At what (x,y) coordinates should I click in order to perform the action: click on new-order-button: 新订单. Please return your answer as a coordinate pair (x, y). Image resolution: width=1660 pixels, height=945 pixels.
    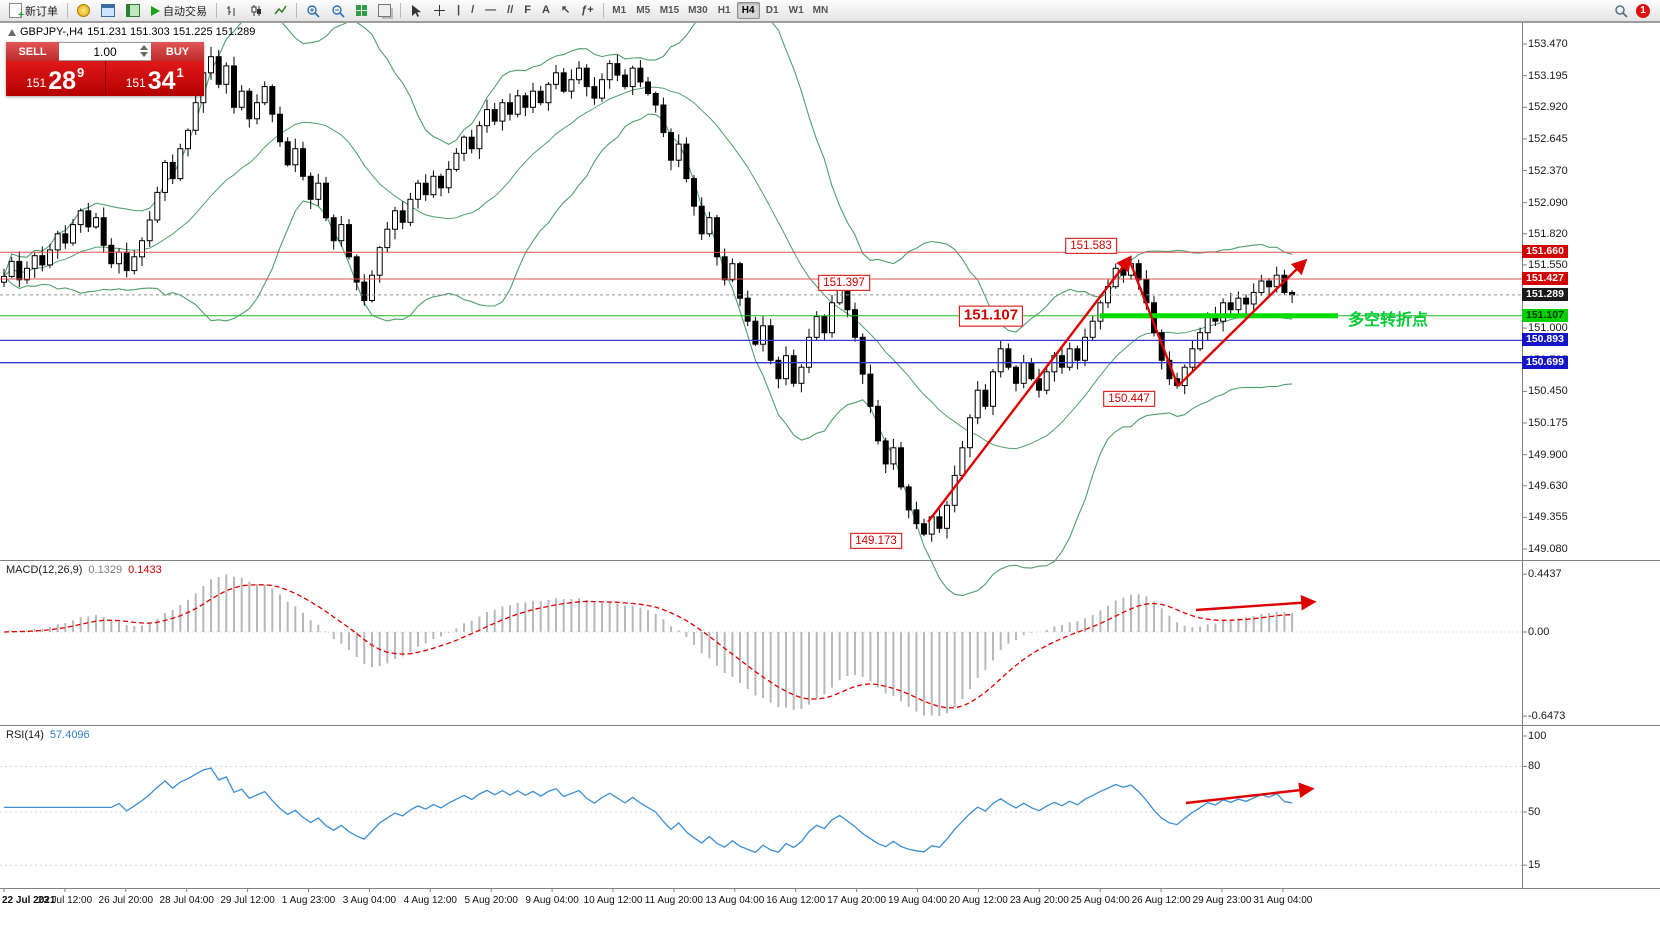
    Looking at the image, I should click on (33, 11).